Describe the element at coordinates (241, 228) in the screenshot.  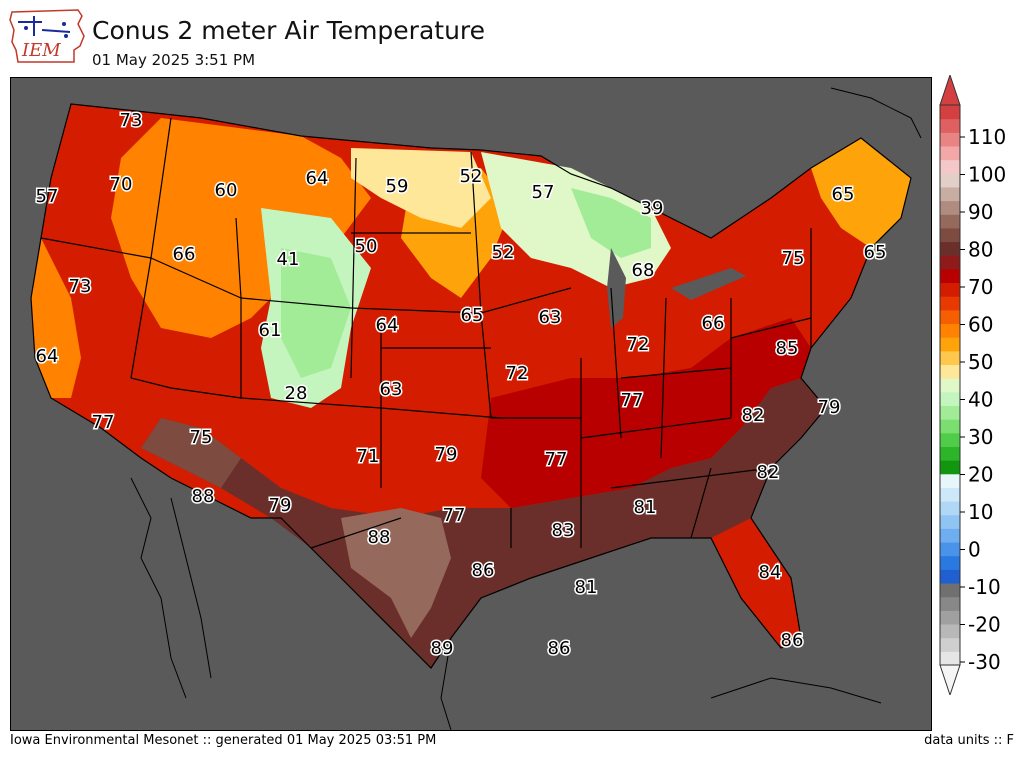
I see `mild-region-northwest` at that location.